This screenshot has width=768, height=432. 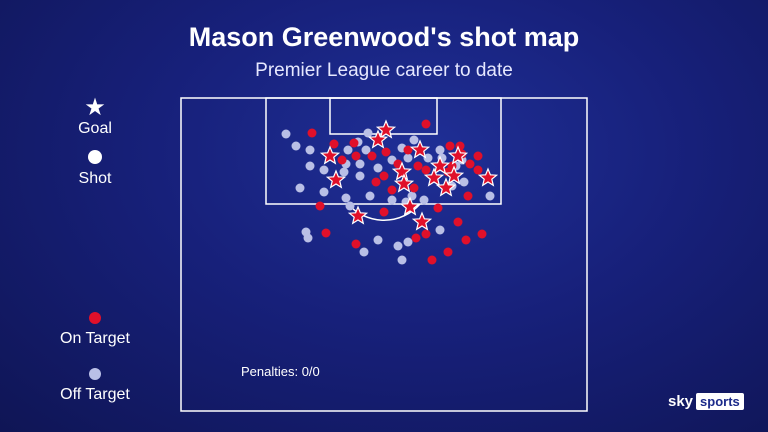 What do you see at coordinates (95, 394) in the screenshot?
I see `legend-off-target-label: Off Target` at bounding box center [95, 394].